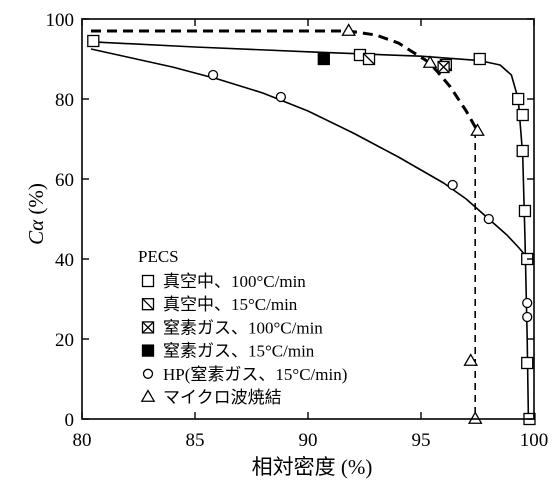 This screenshot has width=558, height=486. I want to click on curve-dashed, so click(285, 80).